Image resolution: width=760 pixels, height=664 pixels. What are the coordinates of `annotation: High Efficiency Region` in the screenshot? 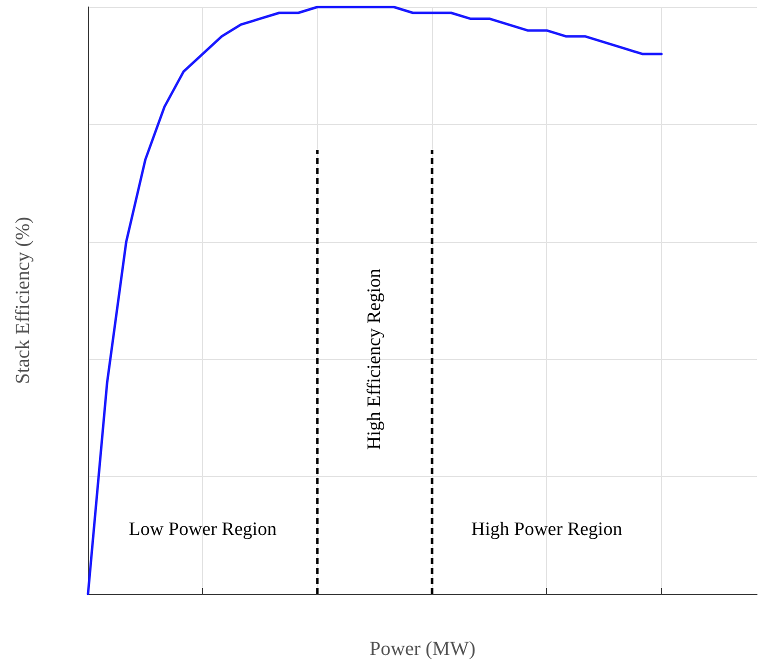 It's located at (375, 359).